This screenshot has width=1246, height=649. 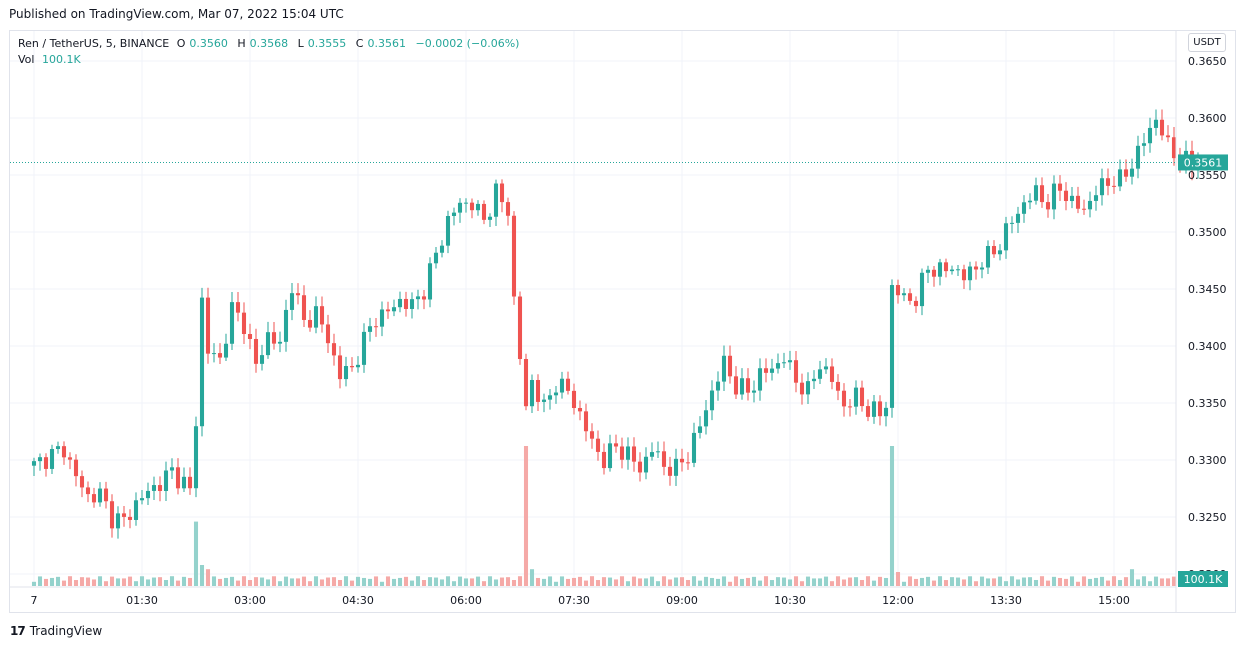 What do you see at coordinates (66, 631) in the screenshot?
I see `tradingview-brand: TradingView` at bounding box center [66, 631].